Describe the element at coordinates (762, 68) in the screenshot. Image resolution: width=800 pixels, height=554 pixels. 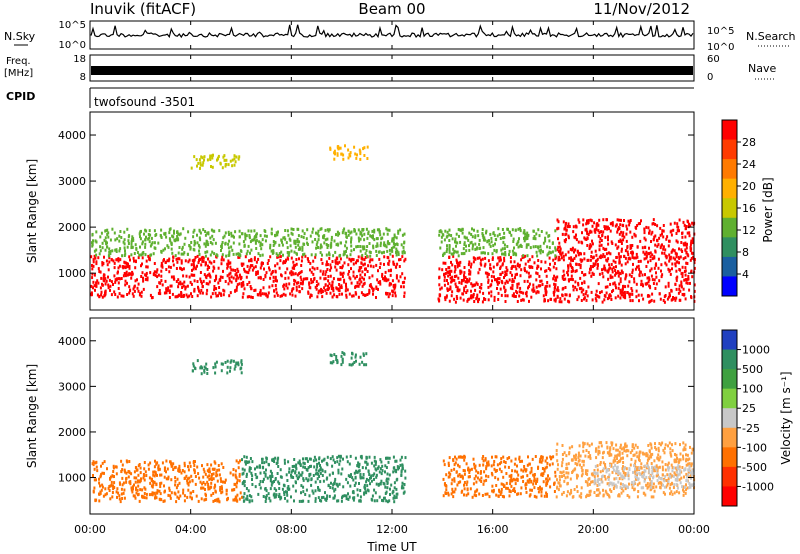
I see `nave-label: Nave` at that location.